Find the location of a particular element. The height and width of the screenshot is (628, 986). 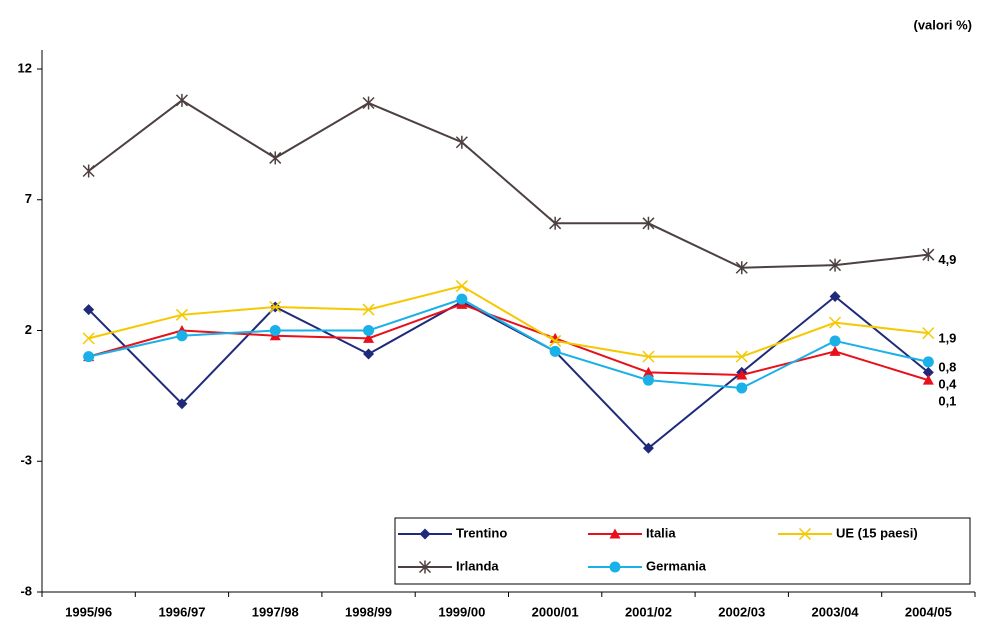

legend-label: Trentino is located at coordinates (481, 532).